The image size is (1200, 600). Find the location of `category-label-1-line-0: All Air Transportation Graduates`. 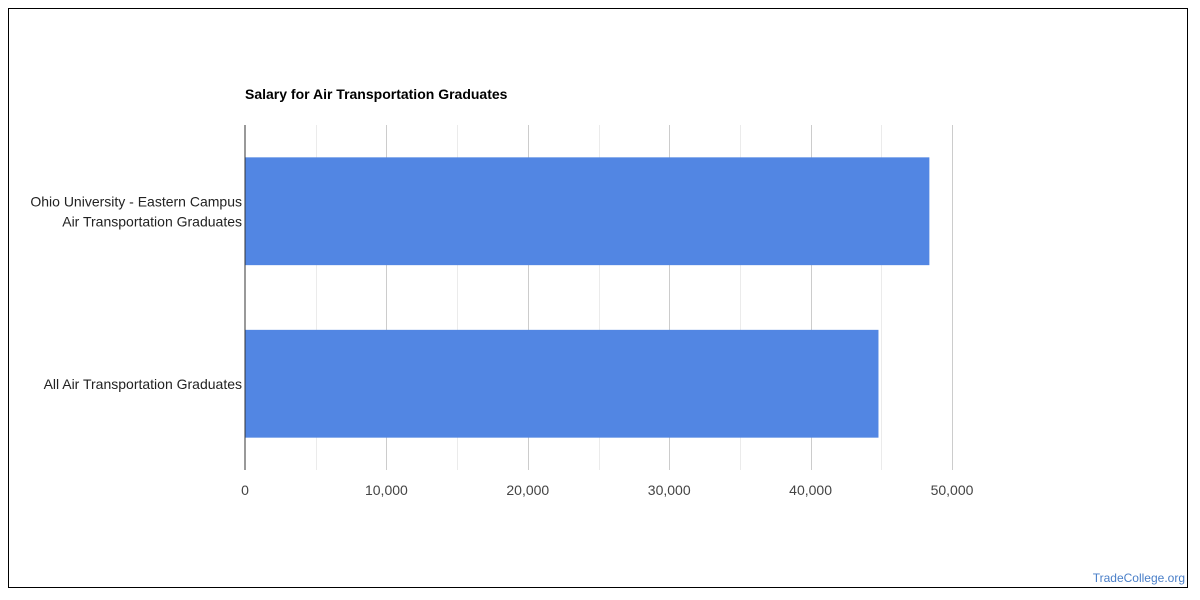

category-label-1-line-0: All Air Transportation Graduates is located at coordinates (143, 384).